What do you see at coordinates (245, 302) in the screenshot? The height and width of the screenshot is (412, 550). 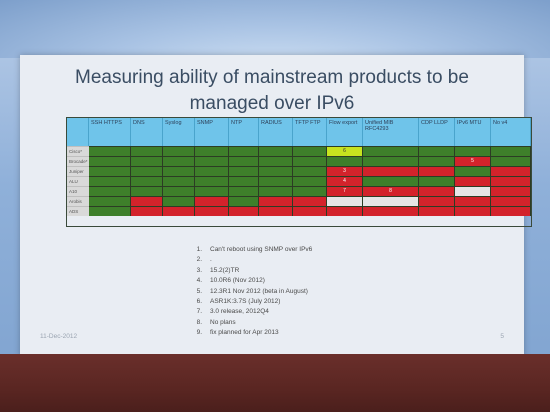 I see `footnote-text: ASR1K:3.7S (July 2012)` at bounding box center [245, 302].